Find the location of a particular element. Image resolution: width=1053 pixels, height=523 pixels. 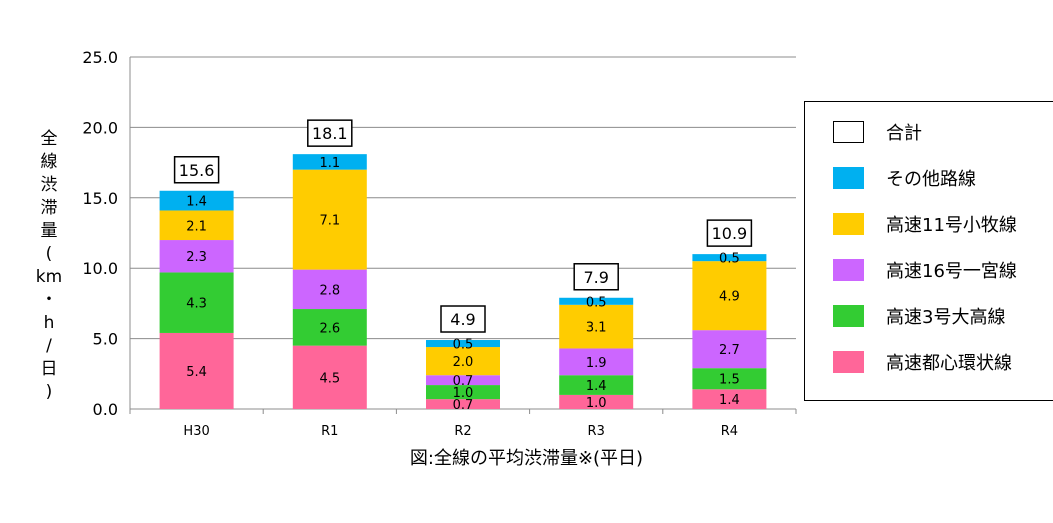

data-label: 2.7 is located at coordinates (729, 350).